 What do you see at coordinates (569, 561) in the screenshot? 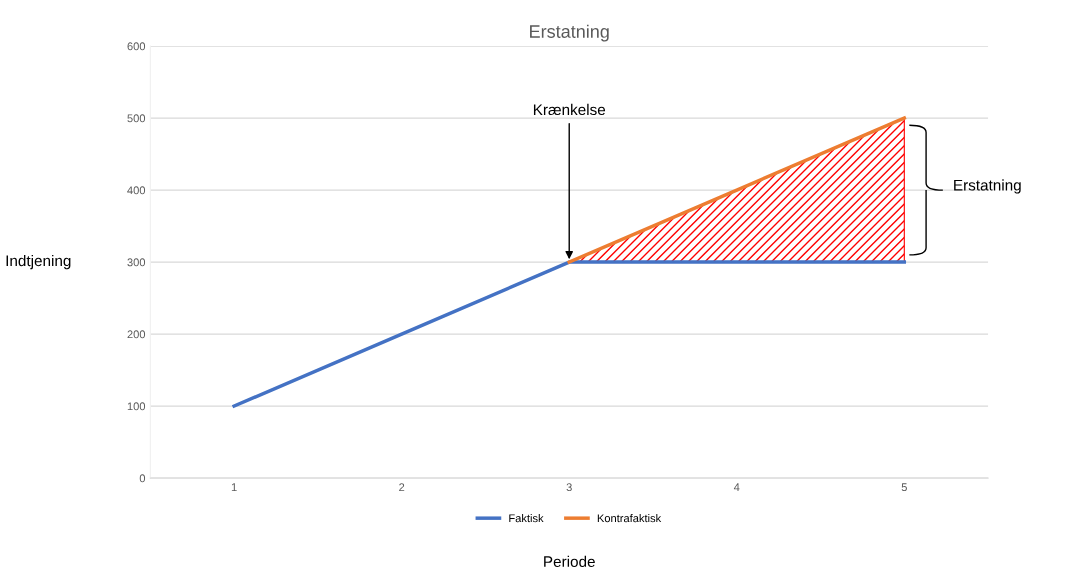
I see `x-axis-title: Periode` at bounding box center [569, 561].